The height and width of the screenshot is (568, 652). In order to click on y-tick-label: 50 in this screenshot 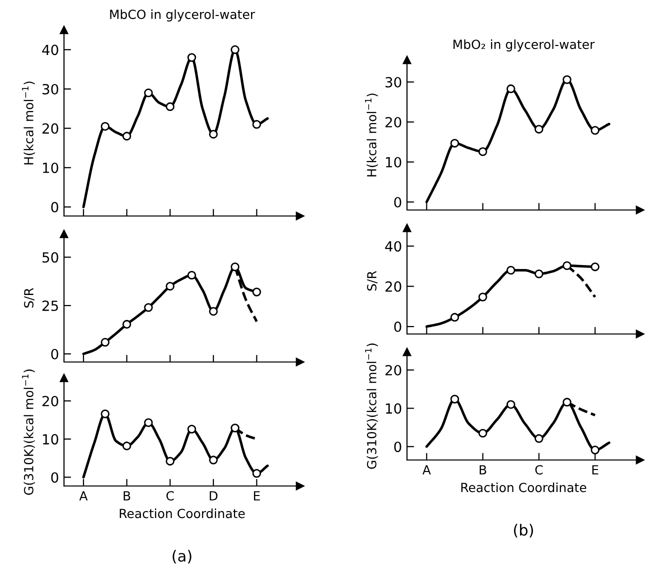, I will do `click(50, 257)`.